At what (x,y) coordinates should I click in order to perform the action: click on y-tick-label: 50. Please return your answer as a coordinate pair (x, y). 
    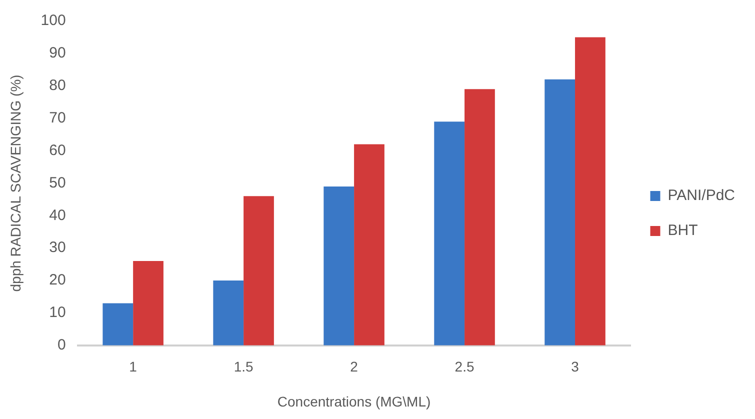
    Looking at the image, I should click on (57, 183).